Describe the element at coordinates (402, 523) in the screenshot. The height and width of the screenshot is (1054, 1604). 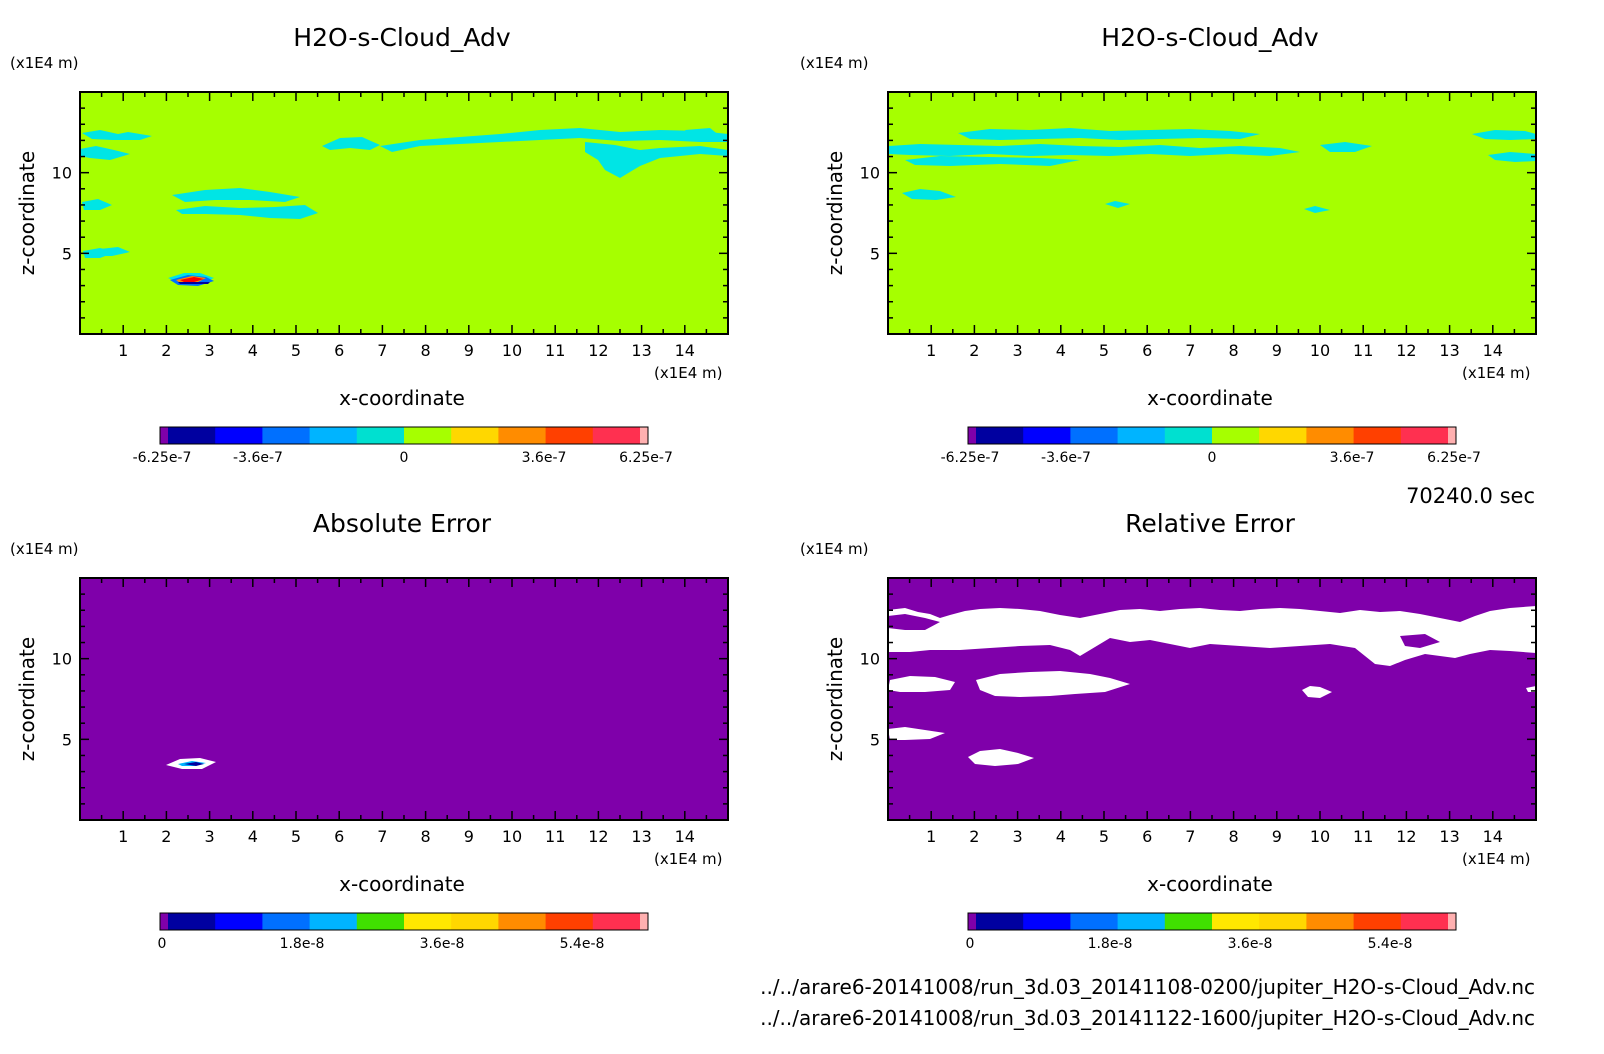
I see `panel-title: Absolute Error` at that location.